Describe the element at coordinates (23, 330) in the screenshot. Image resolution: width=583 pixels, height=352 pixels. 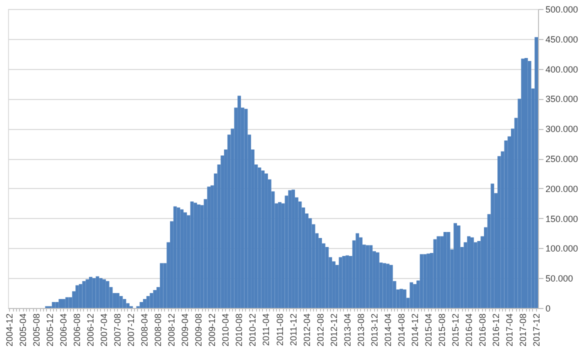
I see `x-tick-label: 2005-04` at that location.